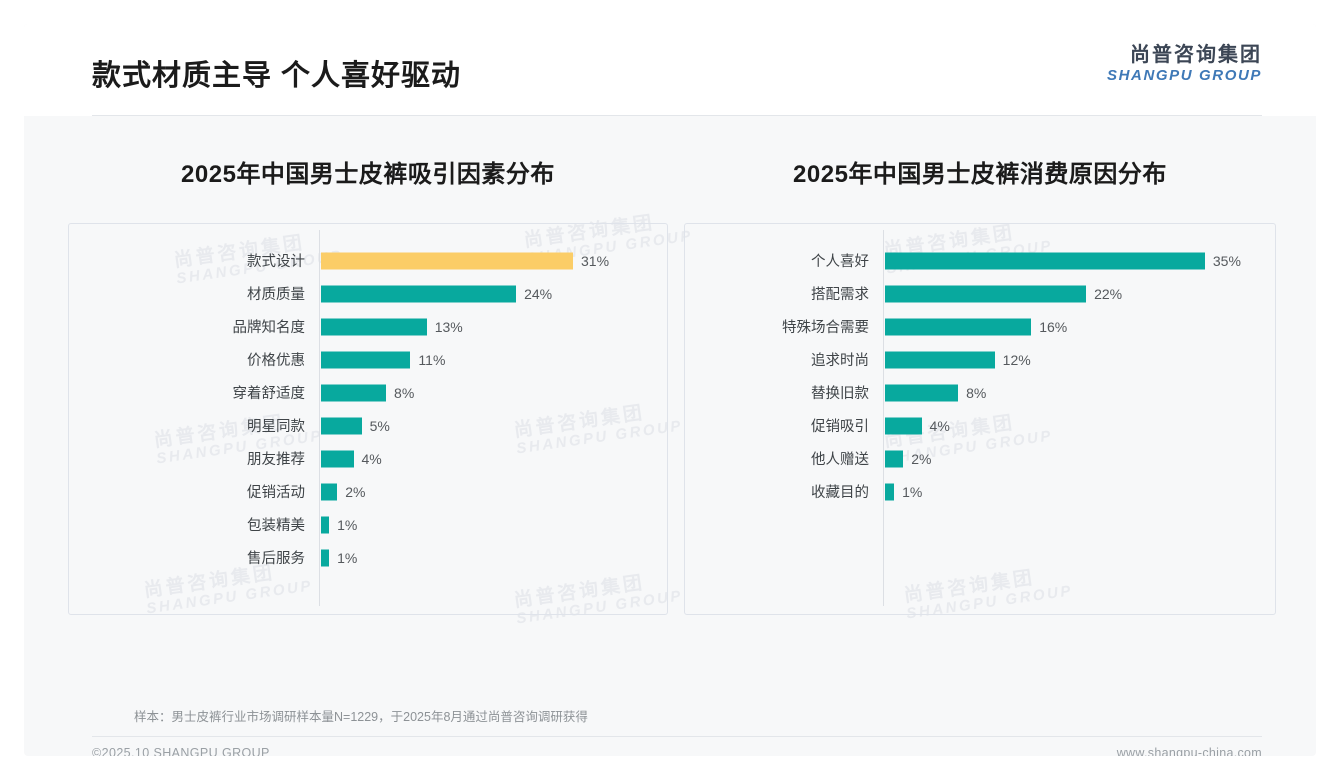 The image size is (1340, 780). I want to click on bar-track: 24%, so click(493, 293).